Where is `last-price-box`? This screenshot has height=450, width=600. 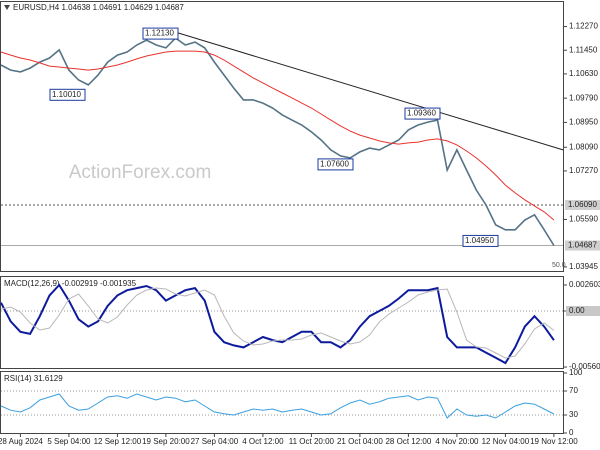
last-price-box is located at coordinates (582, 245).